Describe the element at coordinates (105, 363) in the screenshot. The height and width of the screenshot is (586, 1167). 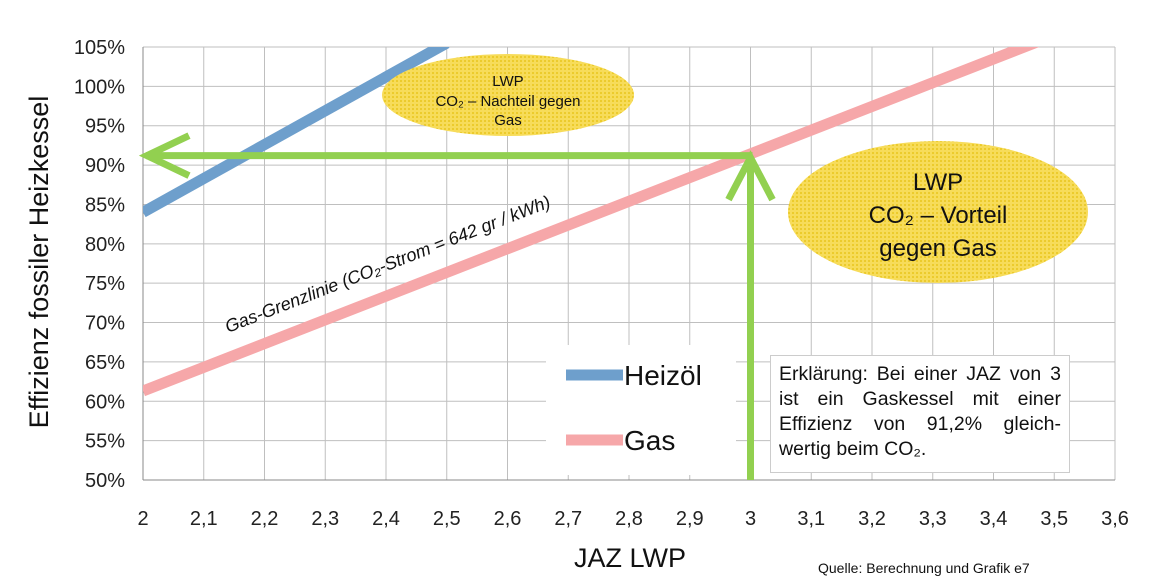
I see `y-tick-label: 65%` at that location.